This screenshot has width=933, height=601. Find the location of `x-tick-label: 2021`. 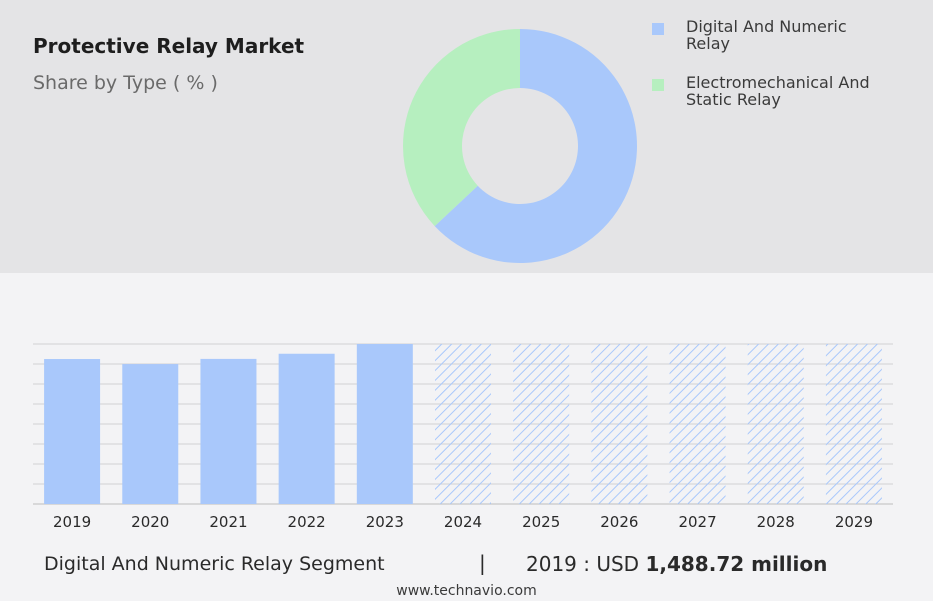

x-tick-label: 2021 is located at coordinates (228, 522).